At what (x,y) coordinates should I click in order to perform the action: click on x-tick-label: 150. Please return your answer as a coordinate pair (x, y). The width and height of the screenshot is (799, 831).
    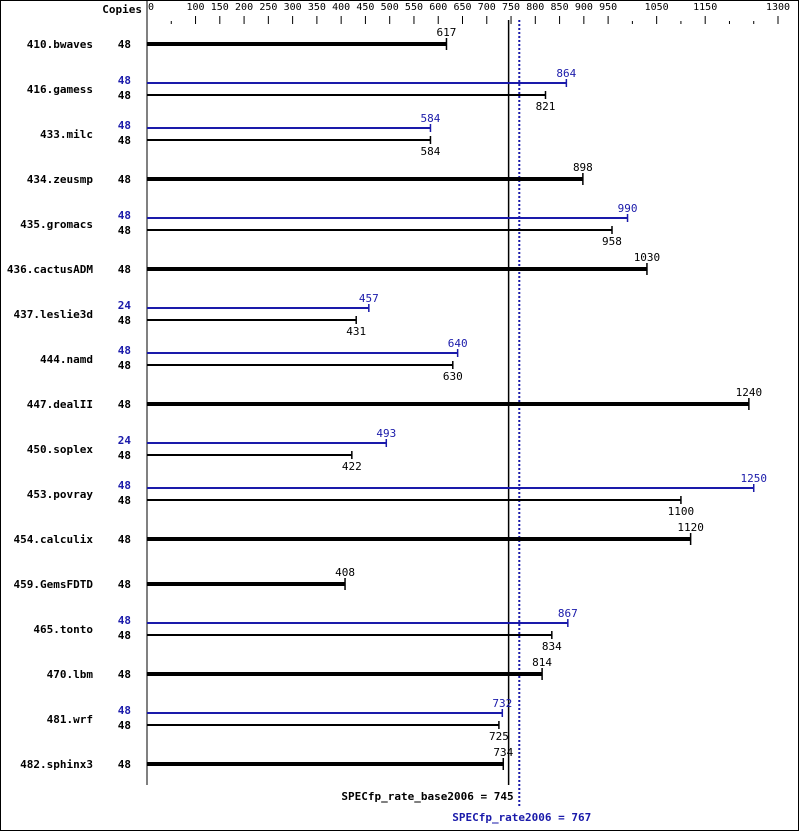
    Looking at the image, I should click on (220, 7).